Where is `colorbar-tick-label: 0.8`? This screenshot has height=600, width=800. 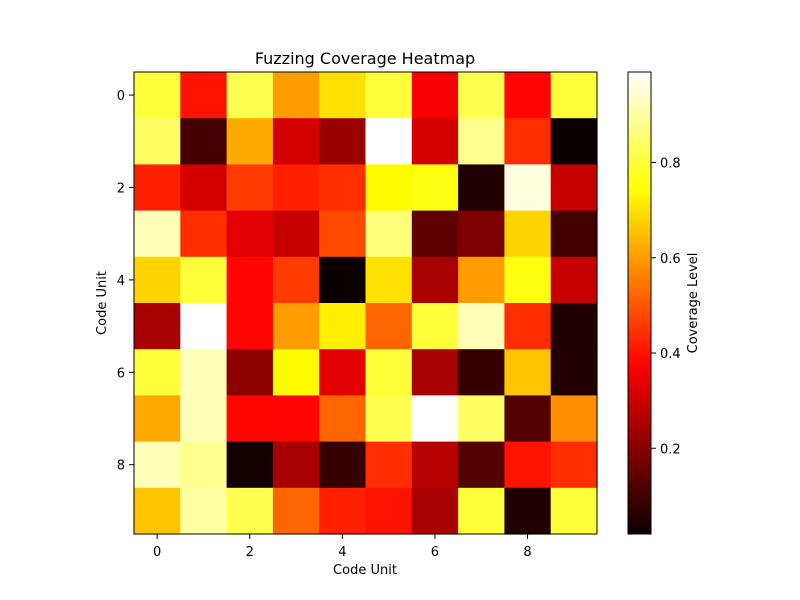 colorbar-tick-label: 0.8 is located at coordinates (670, 163).